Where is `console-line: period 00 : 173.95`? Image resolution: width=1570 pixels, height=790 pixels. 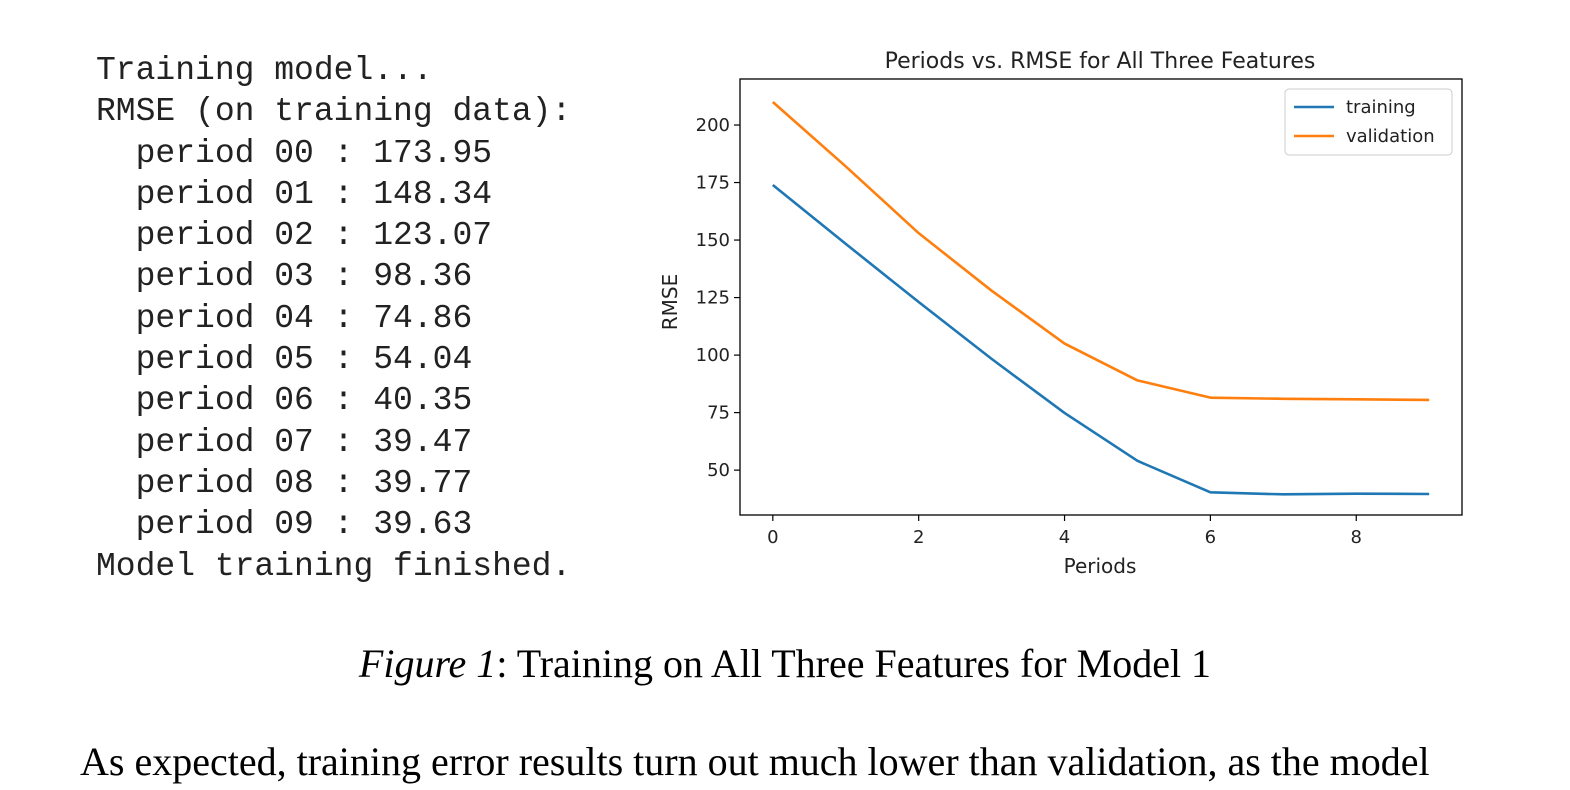 console-line: period 00 : 173.95 is located at coordinates (294, 153).